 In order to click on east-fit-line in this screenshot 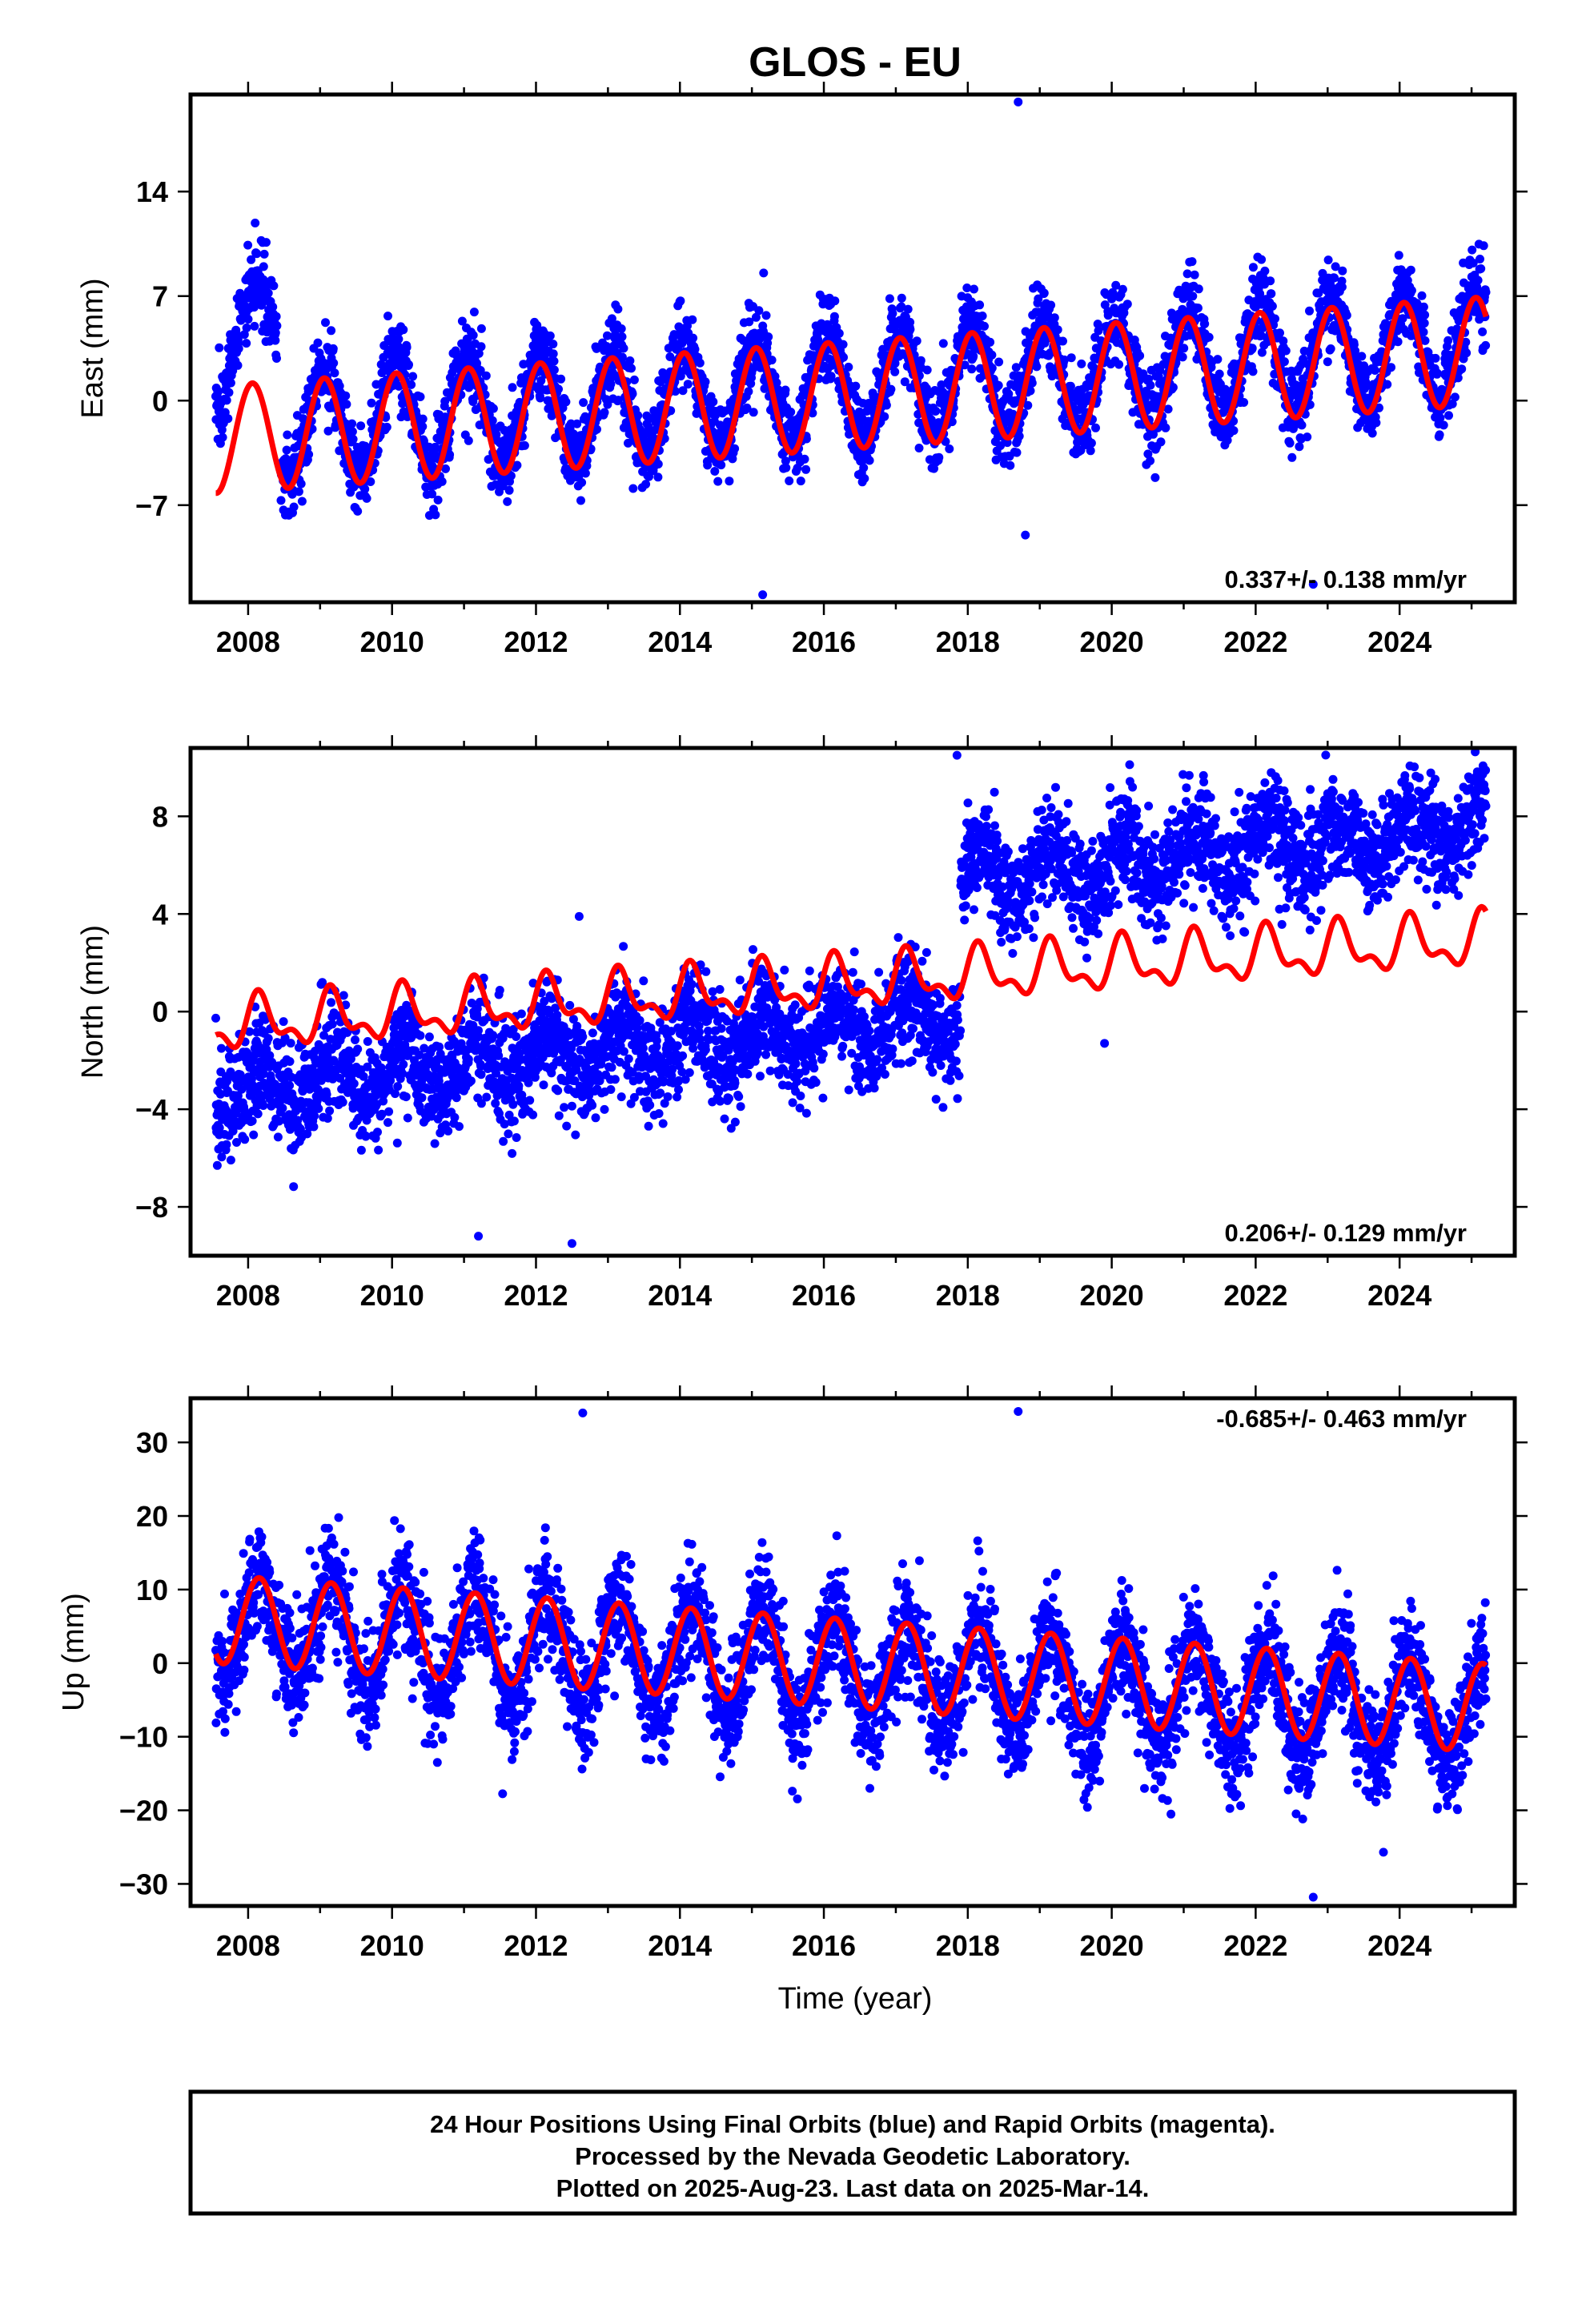, I will do `click(851, 396)`.